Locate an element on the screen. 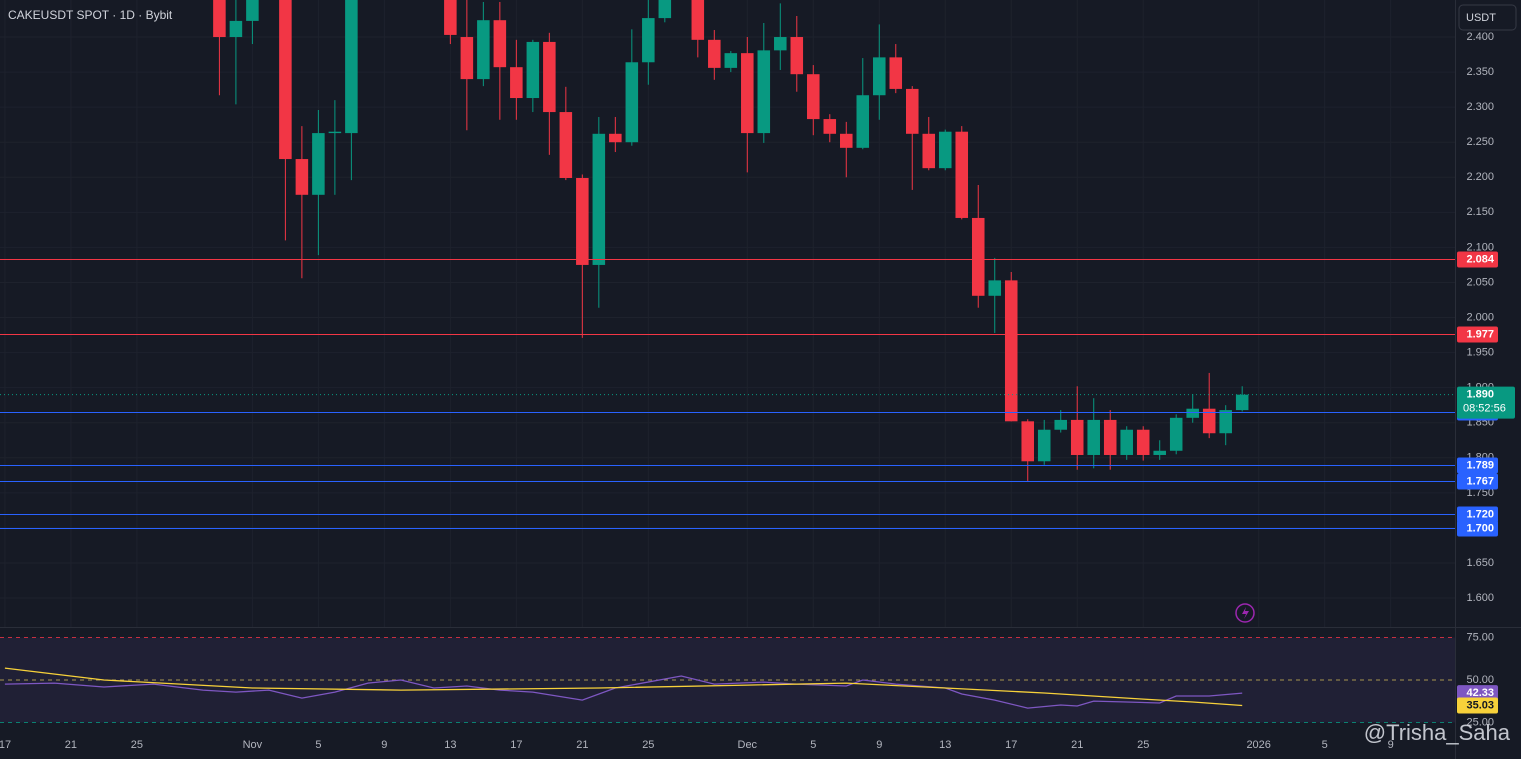 The image size is (1521, 759). level-label: 1.767 is located at coordinates (1480, 481).